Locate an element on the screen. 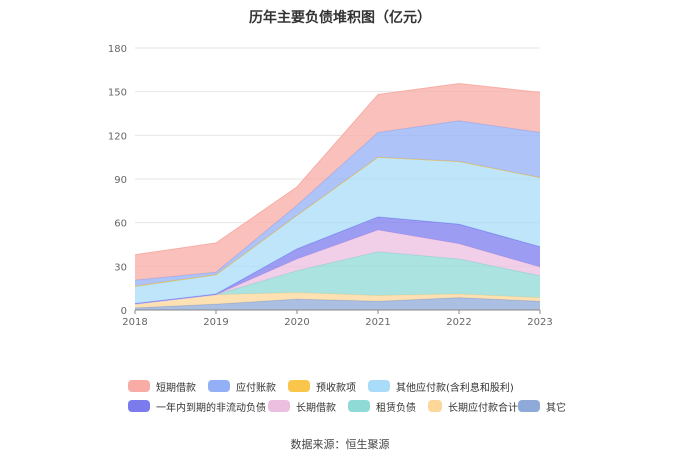 The height and width of the screenshot is (460, 680). legend-item: 短期借款 is located at coordinates (168, 386).